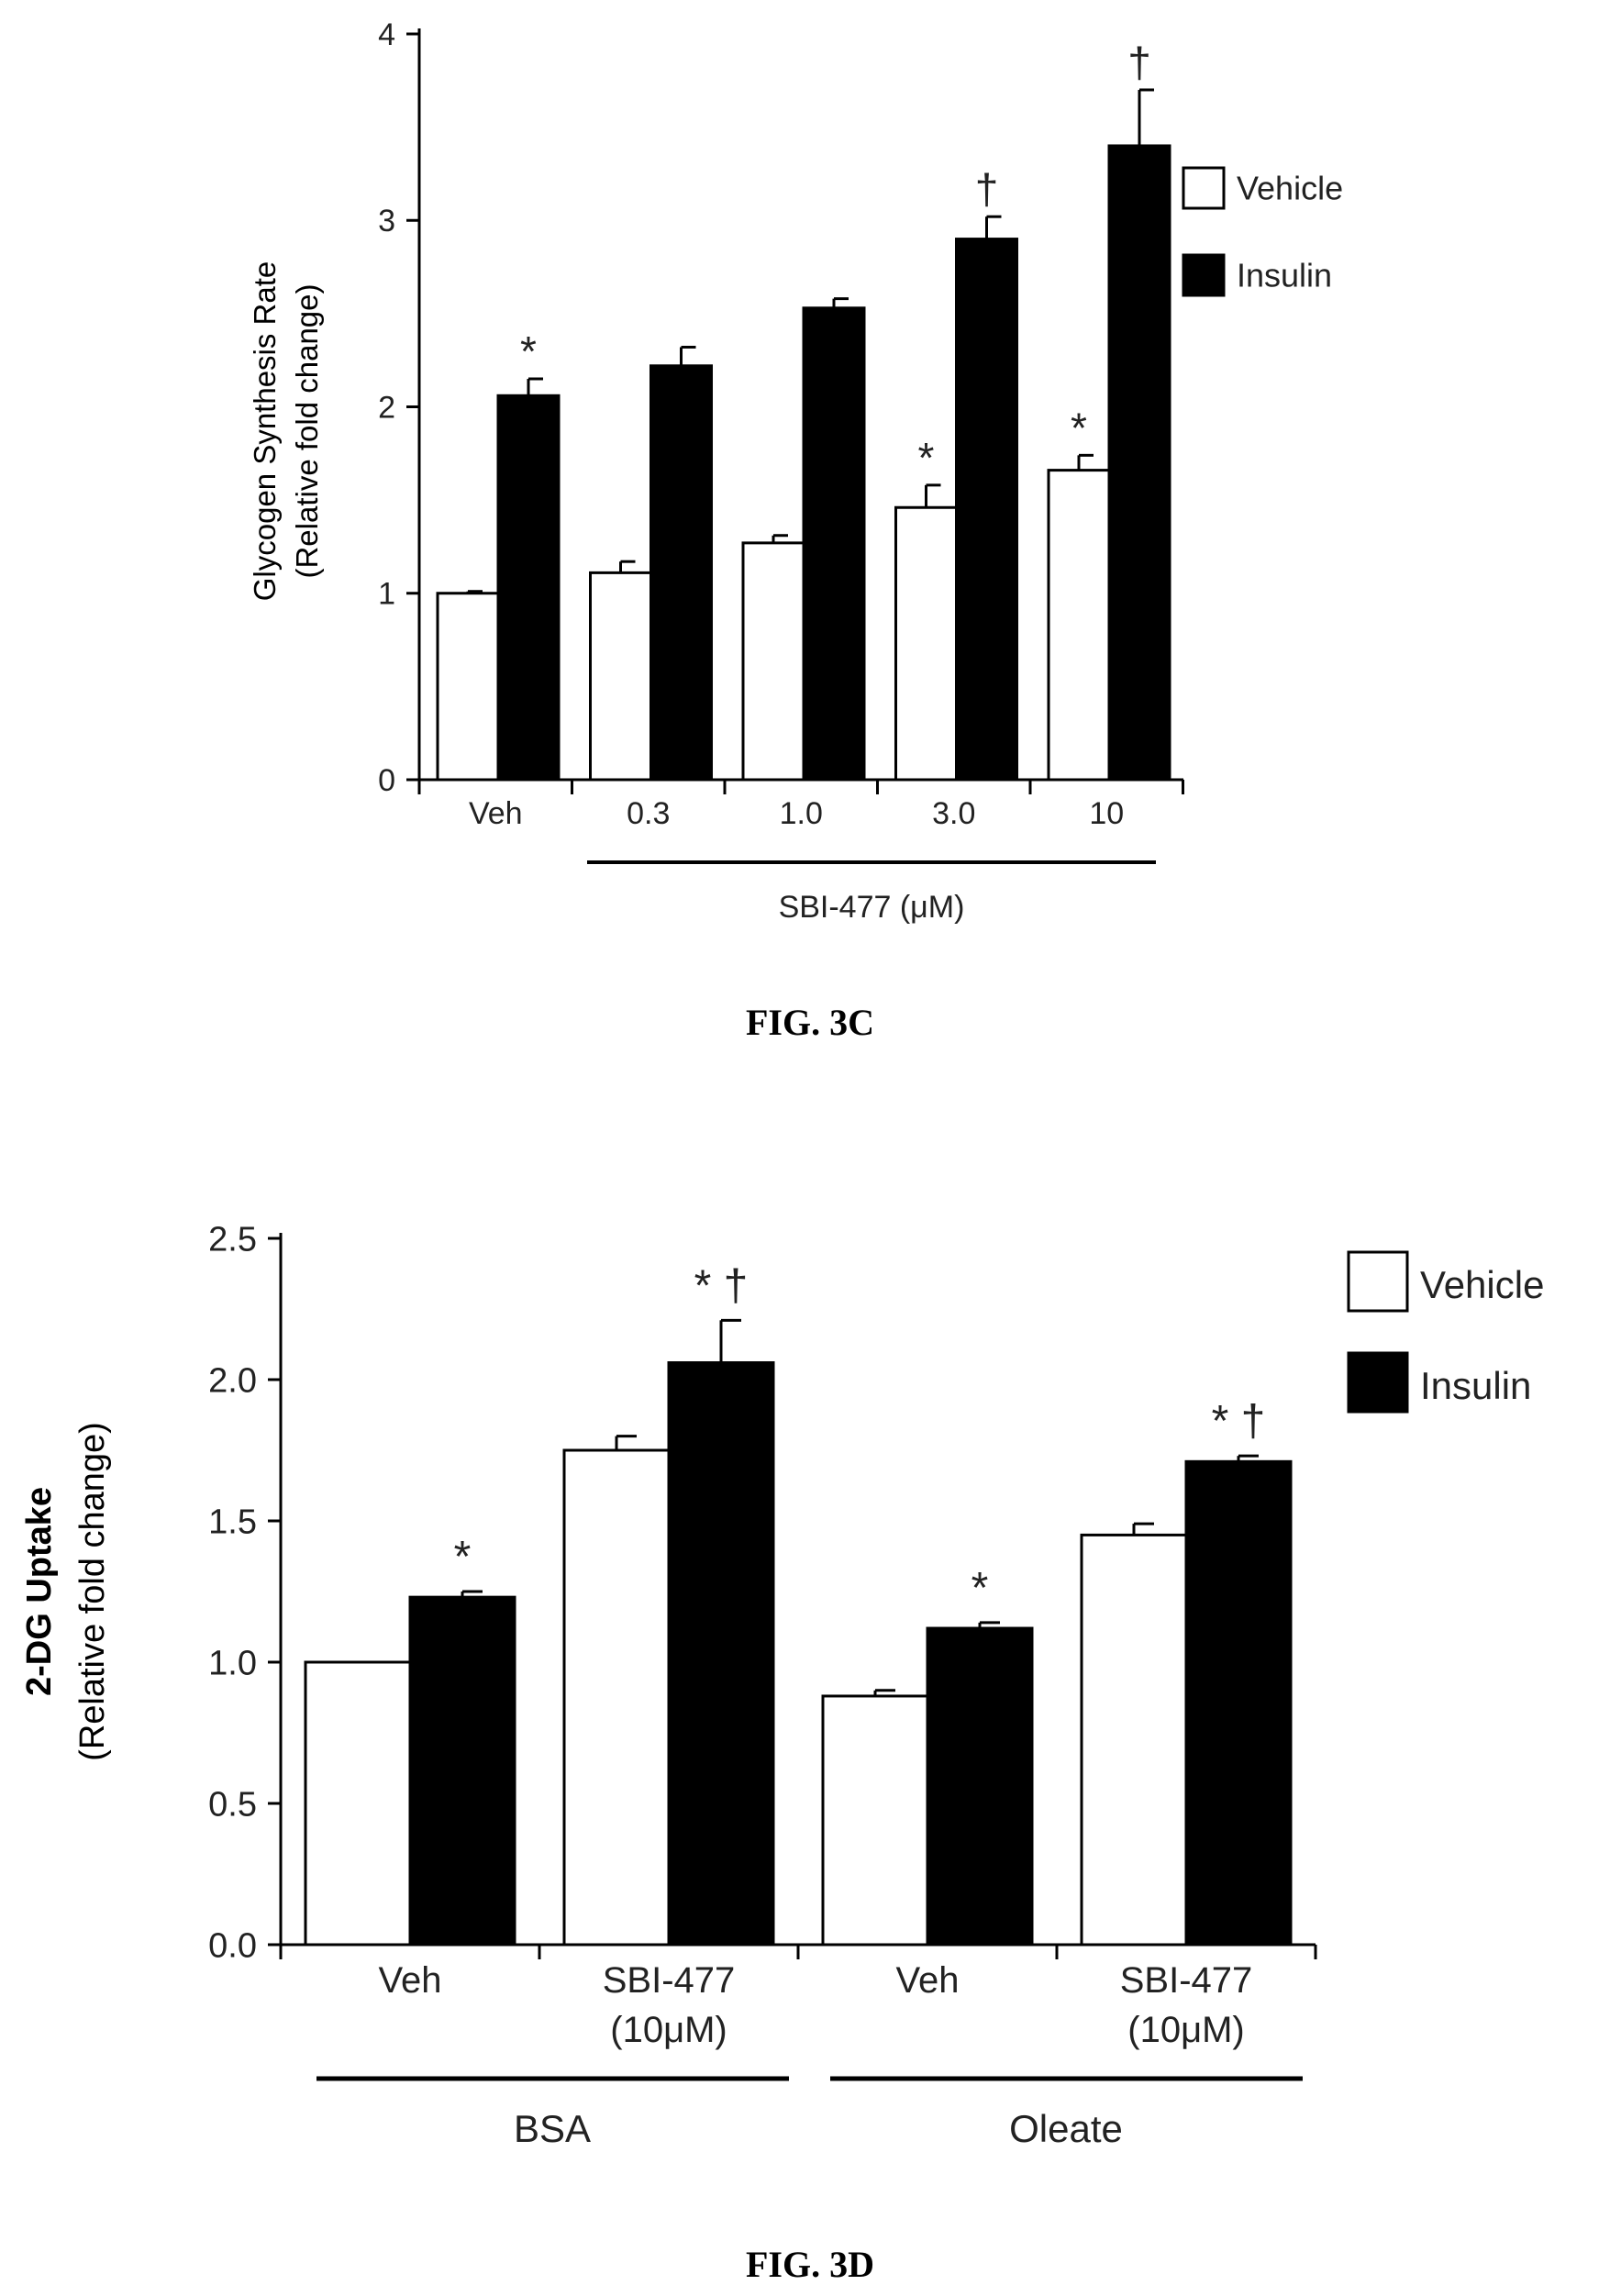 The image size is (1621, 2296). What do you see at coordinates (39, 1591) in the screenshot?
I see `d-y-axis-title: 2-DG Uptake` at bounding box center [39, 1591].